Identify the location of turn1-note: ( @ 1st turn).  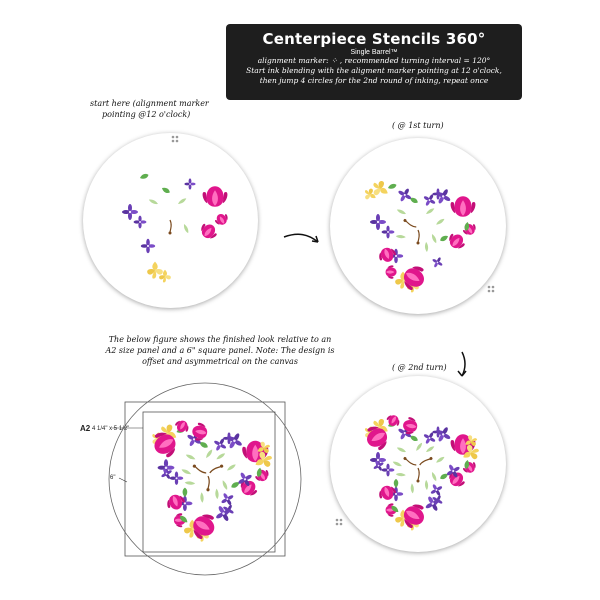
(418, 125).